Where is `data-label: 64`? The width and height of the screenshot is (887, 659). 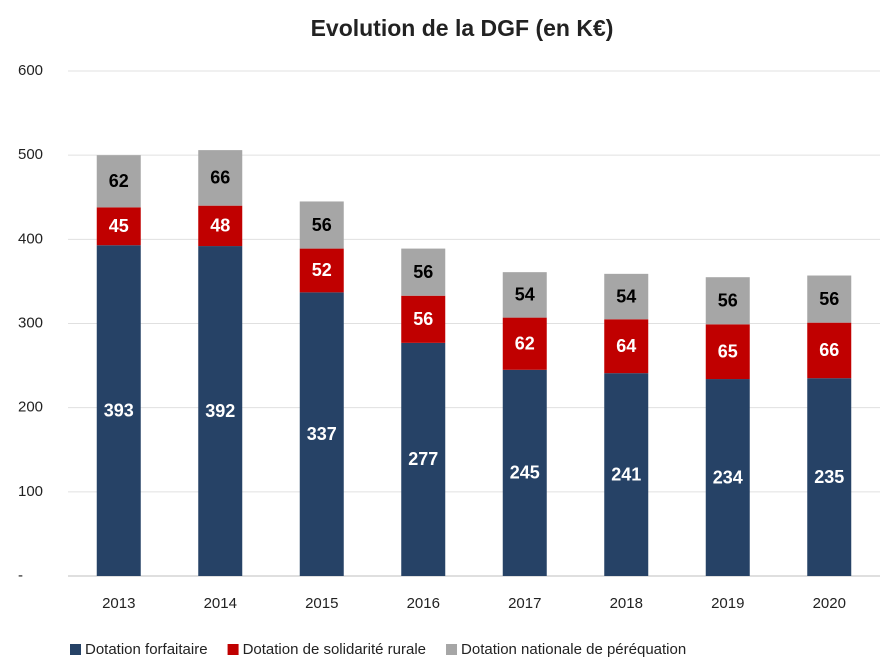 data-label: 64 is located at coordinates (626, 346).